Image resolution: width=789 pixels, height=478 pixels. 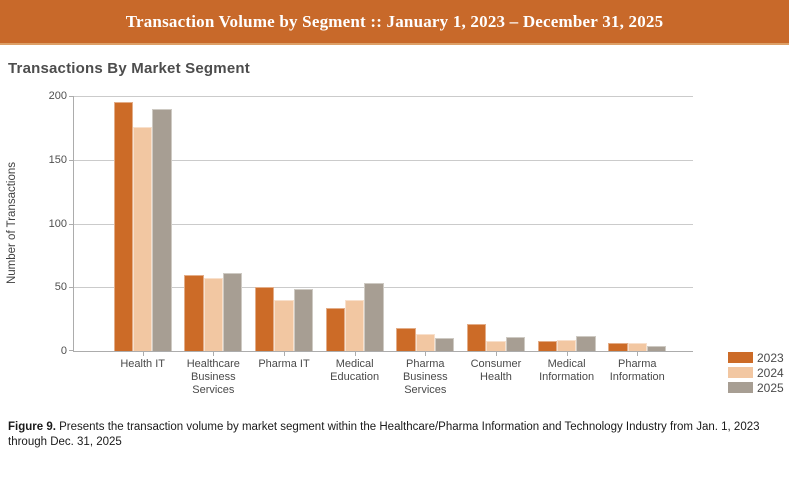 I want to click on y-axis-title: Number of Transactions, so click(x=12, y=223).